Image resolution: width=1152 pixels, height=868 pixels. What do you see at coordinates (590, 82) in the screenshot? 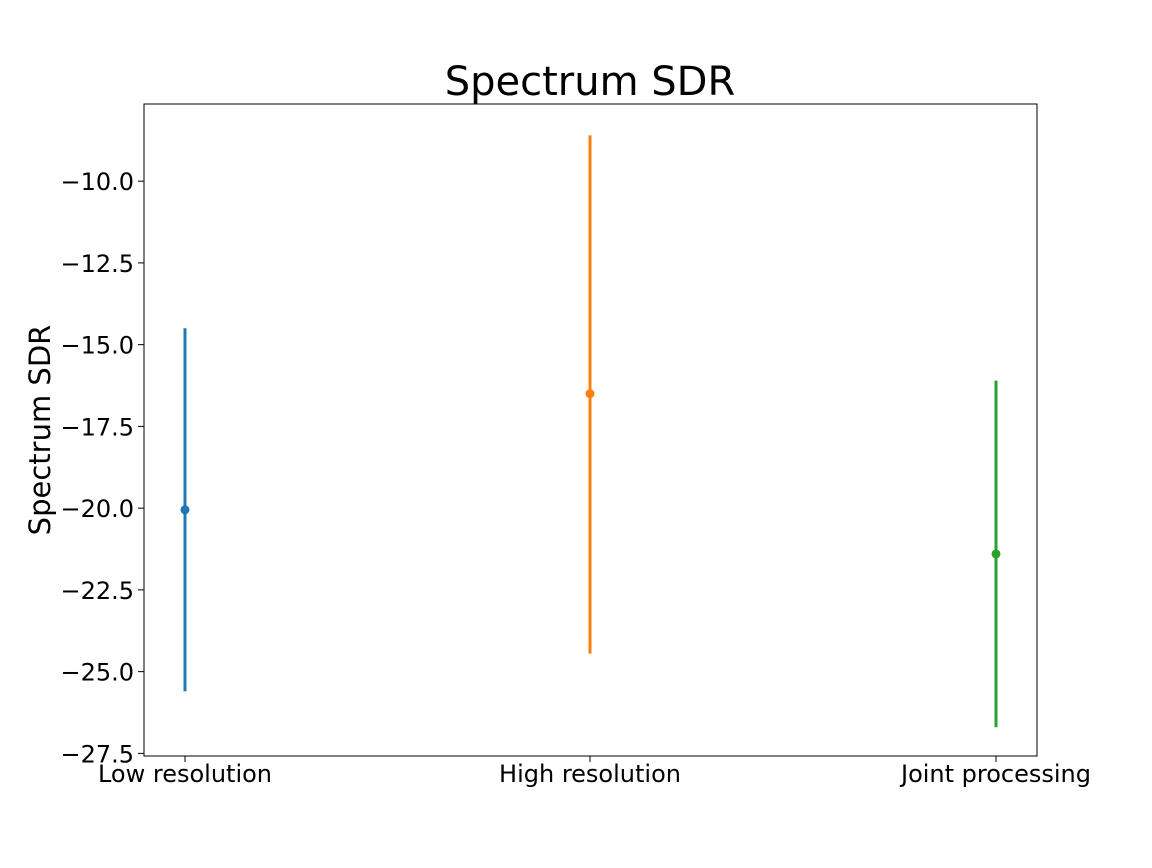
I see `chart-title: Spectrum SDR` at bounding box center [590, 82].